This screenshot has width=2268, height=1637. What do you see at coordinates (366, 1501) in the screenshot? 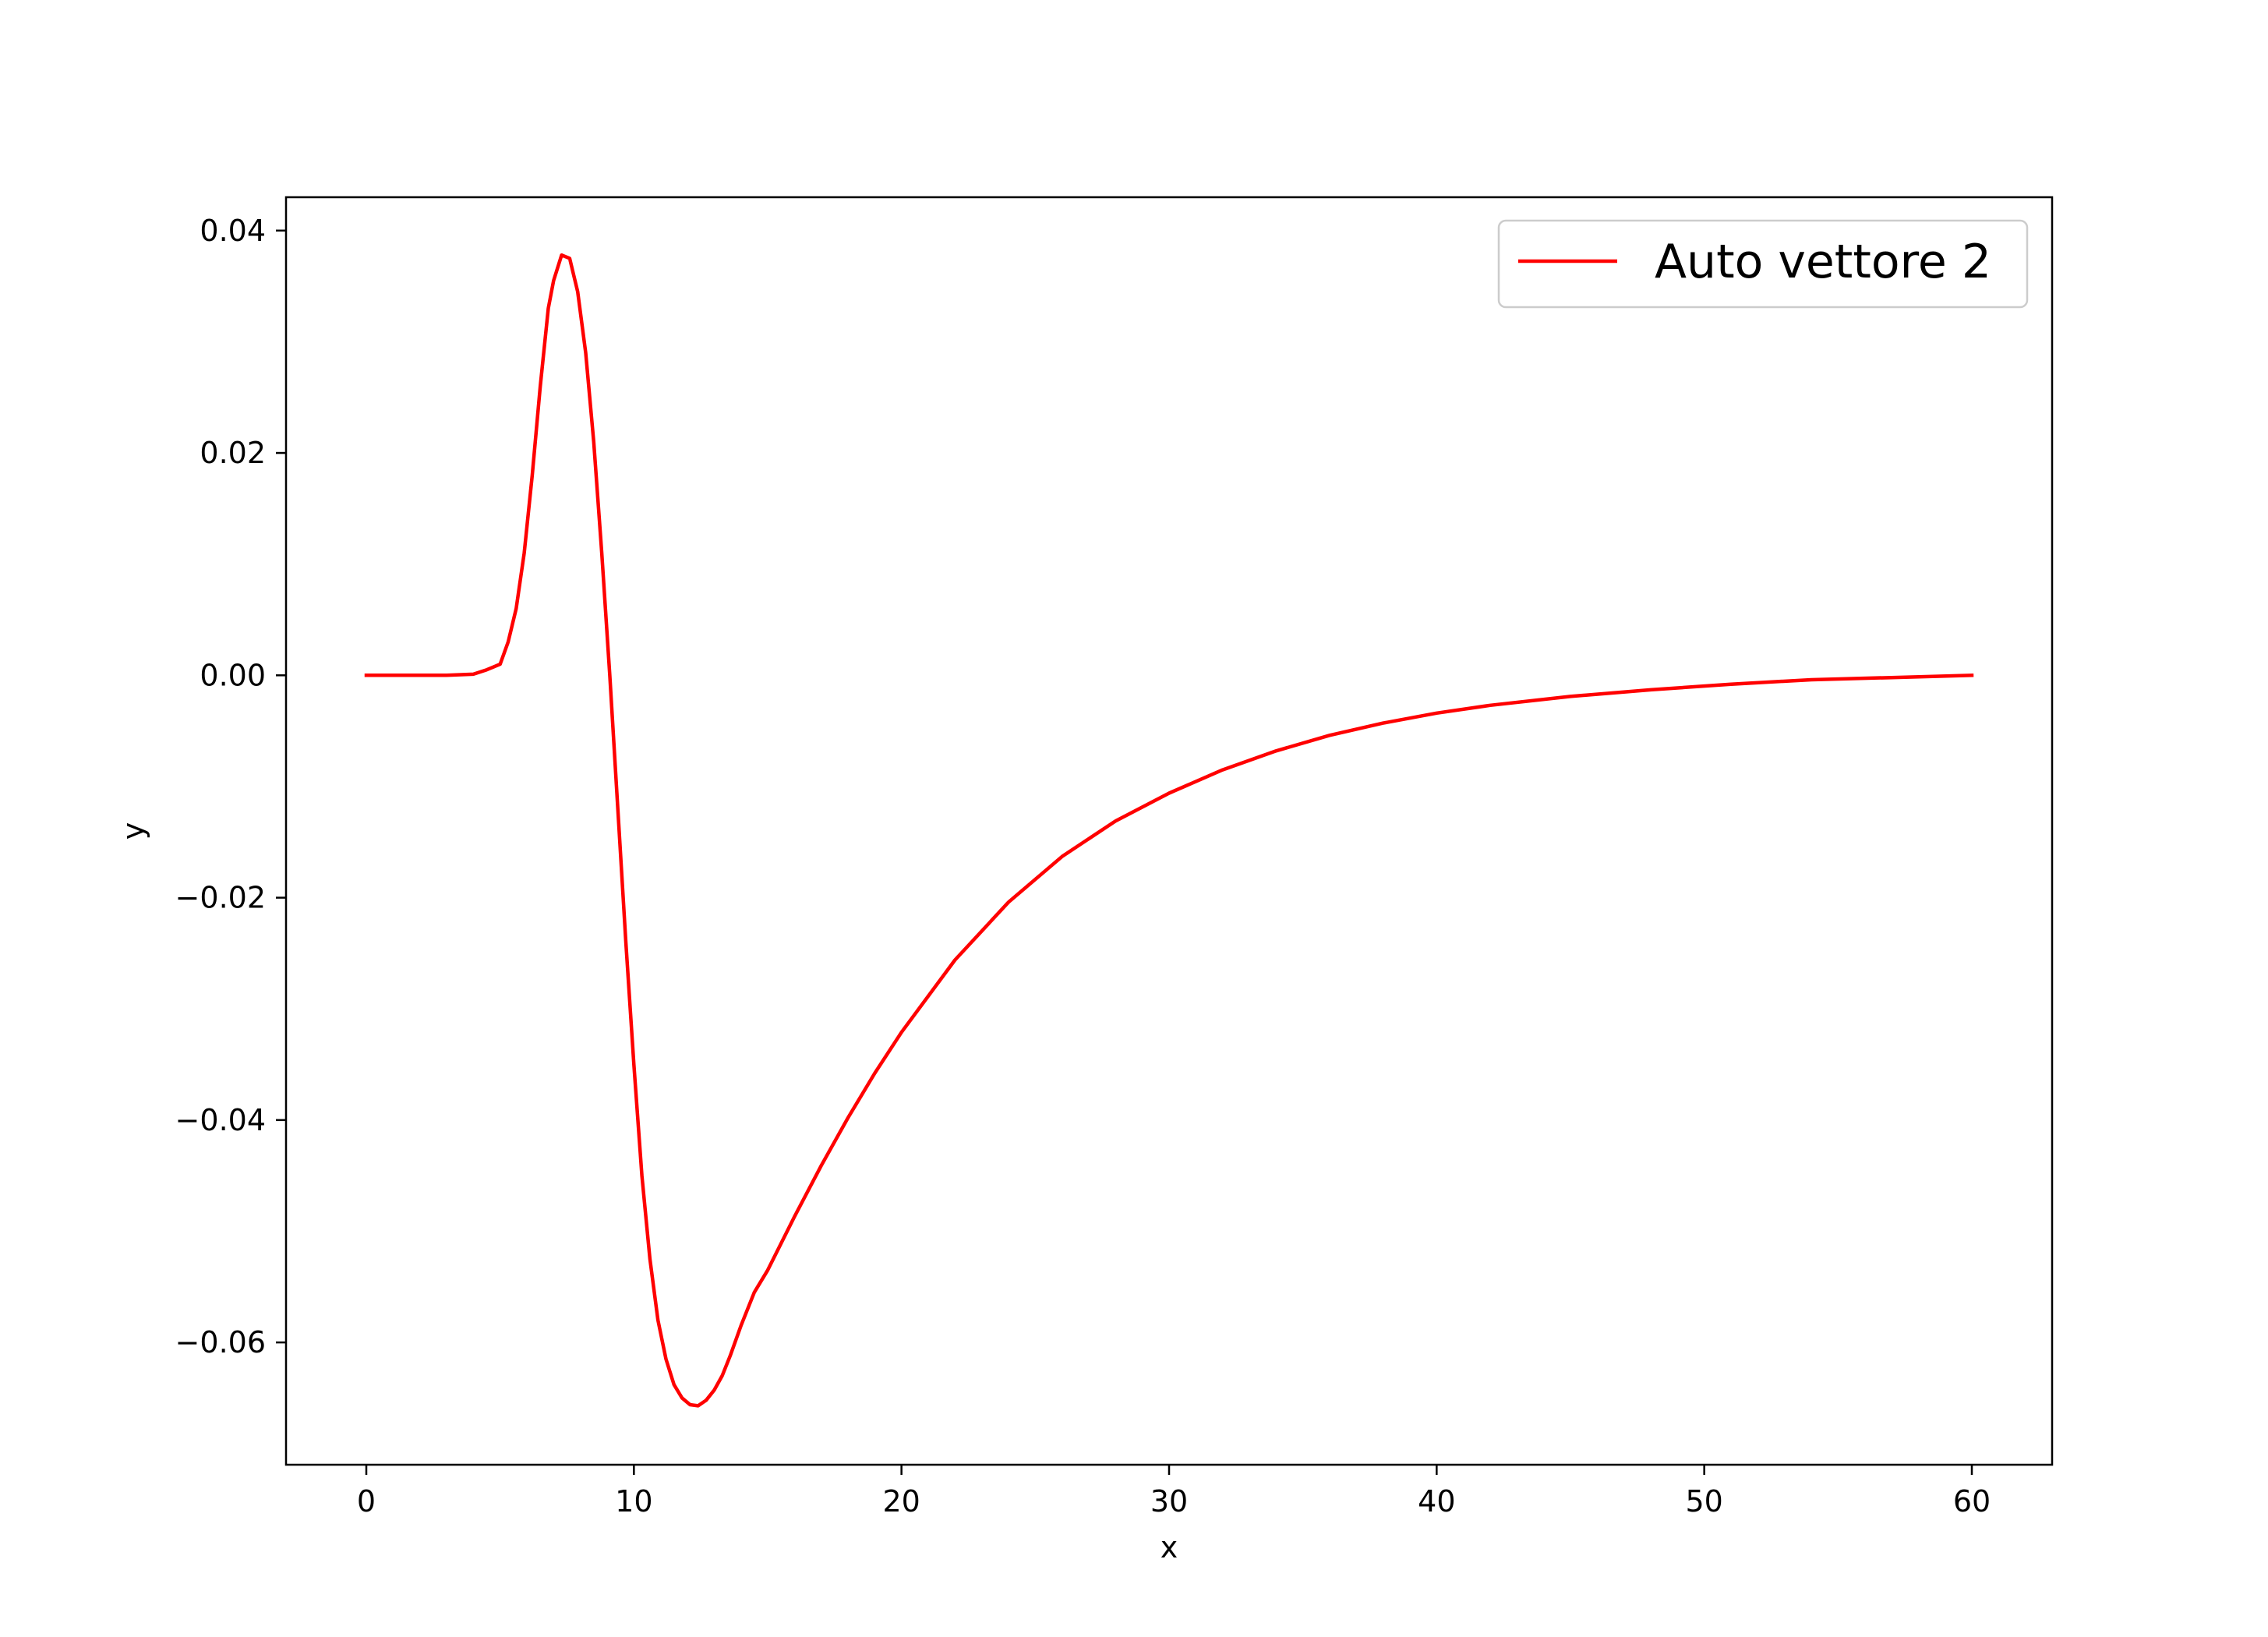
I see `x-tick-label: 0` at bounding box center [366, 1501].